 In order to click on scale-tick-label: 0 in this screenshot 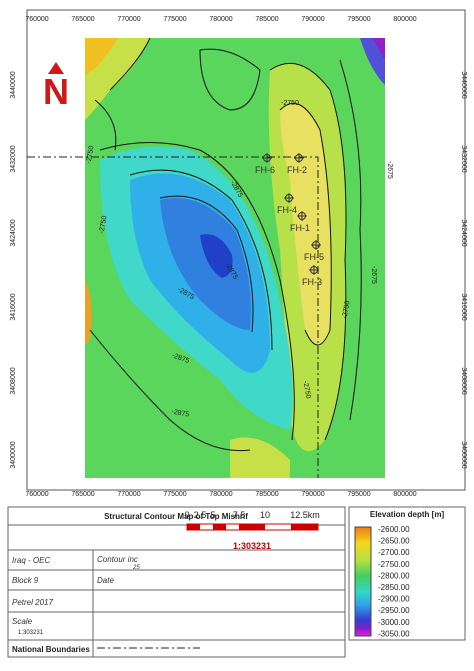, I will do `click(186, 515)`.